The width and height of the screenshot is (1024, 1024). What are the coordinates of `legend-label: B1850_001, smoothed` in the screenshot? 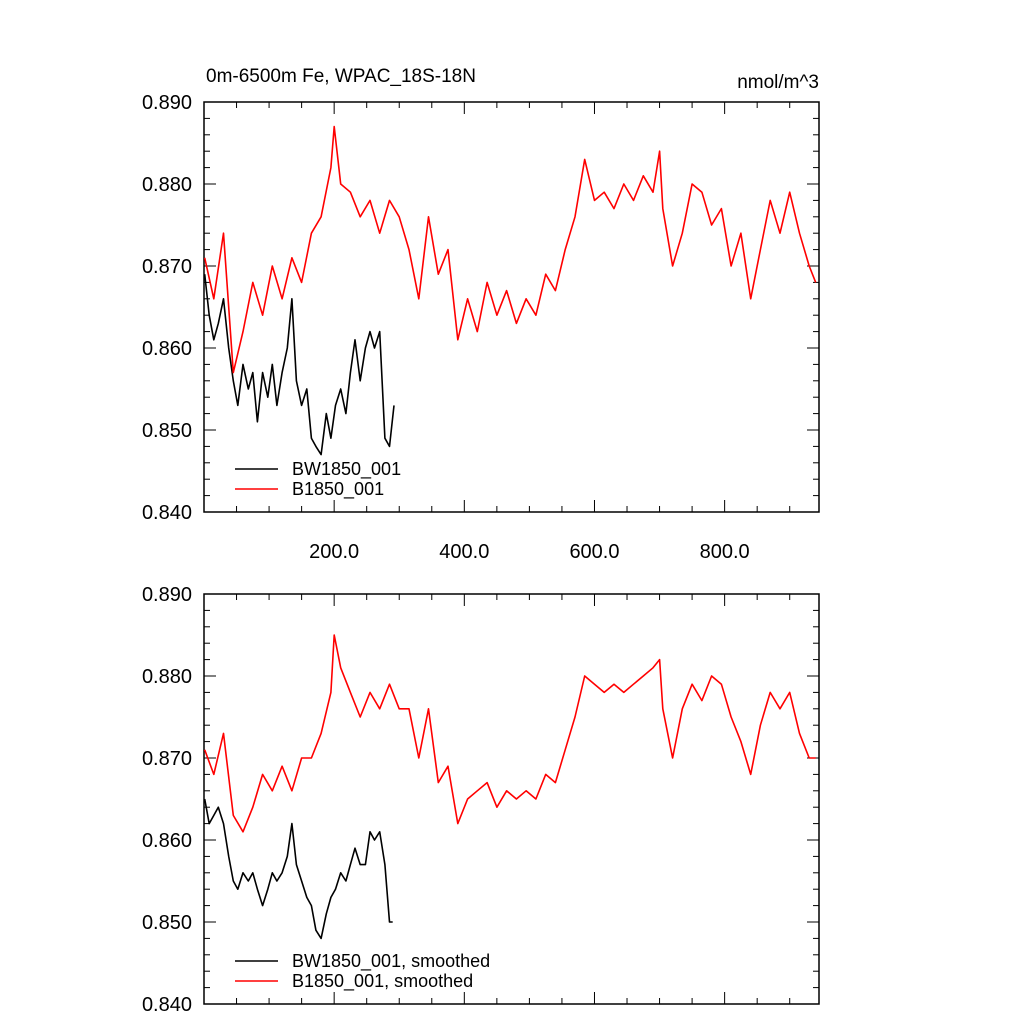 It's located at (382, 981).